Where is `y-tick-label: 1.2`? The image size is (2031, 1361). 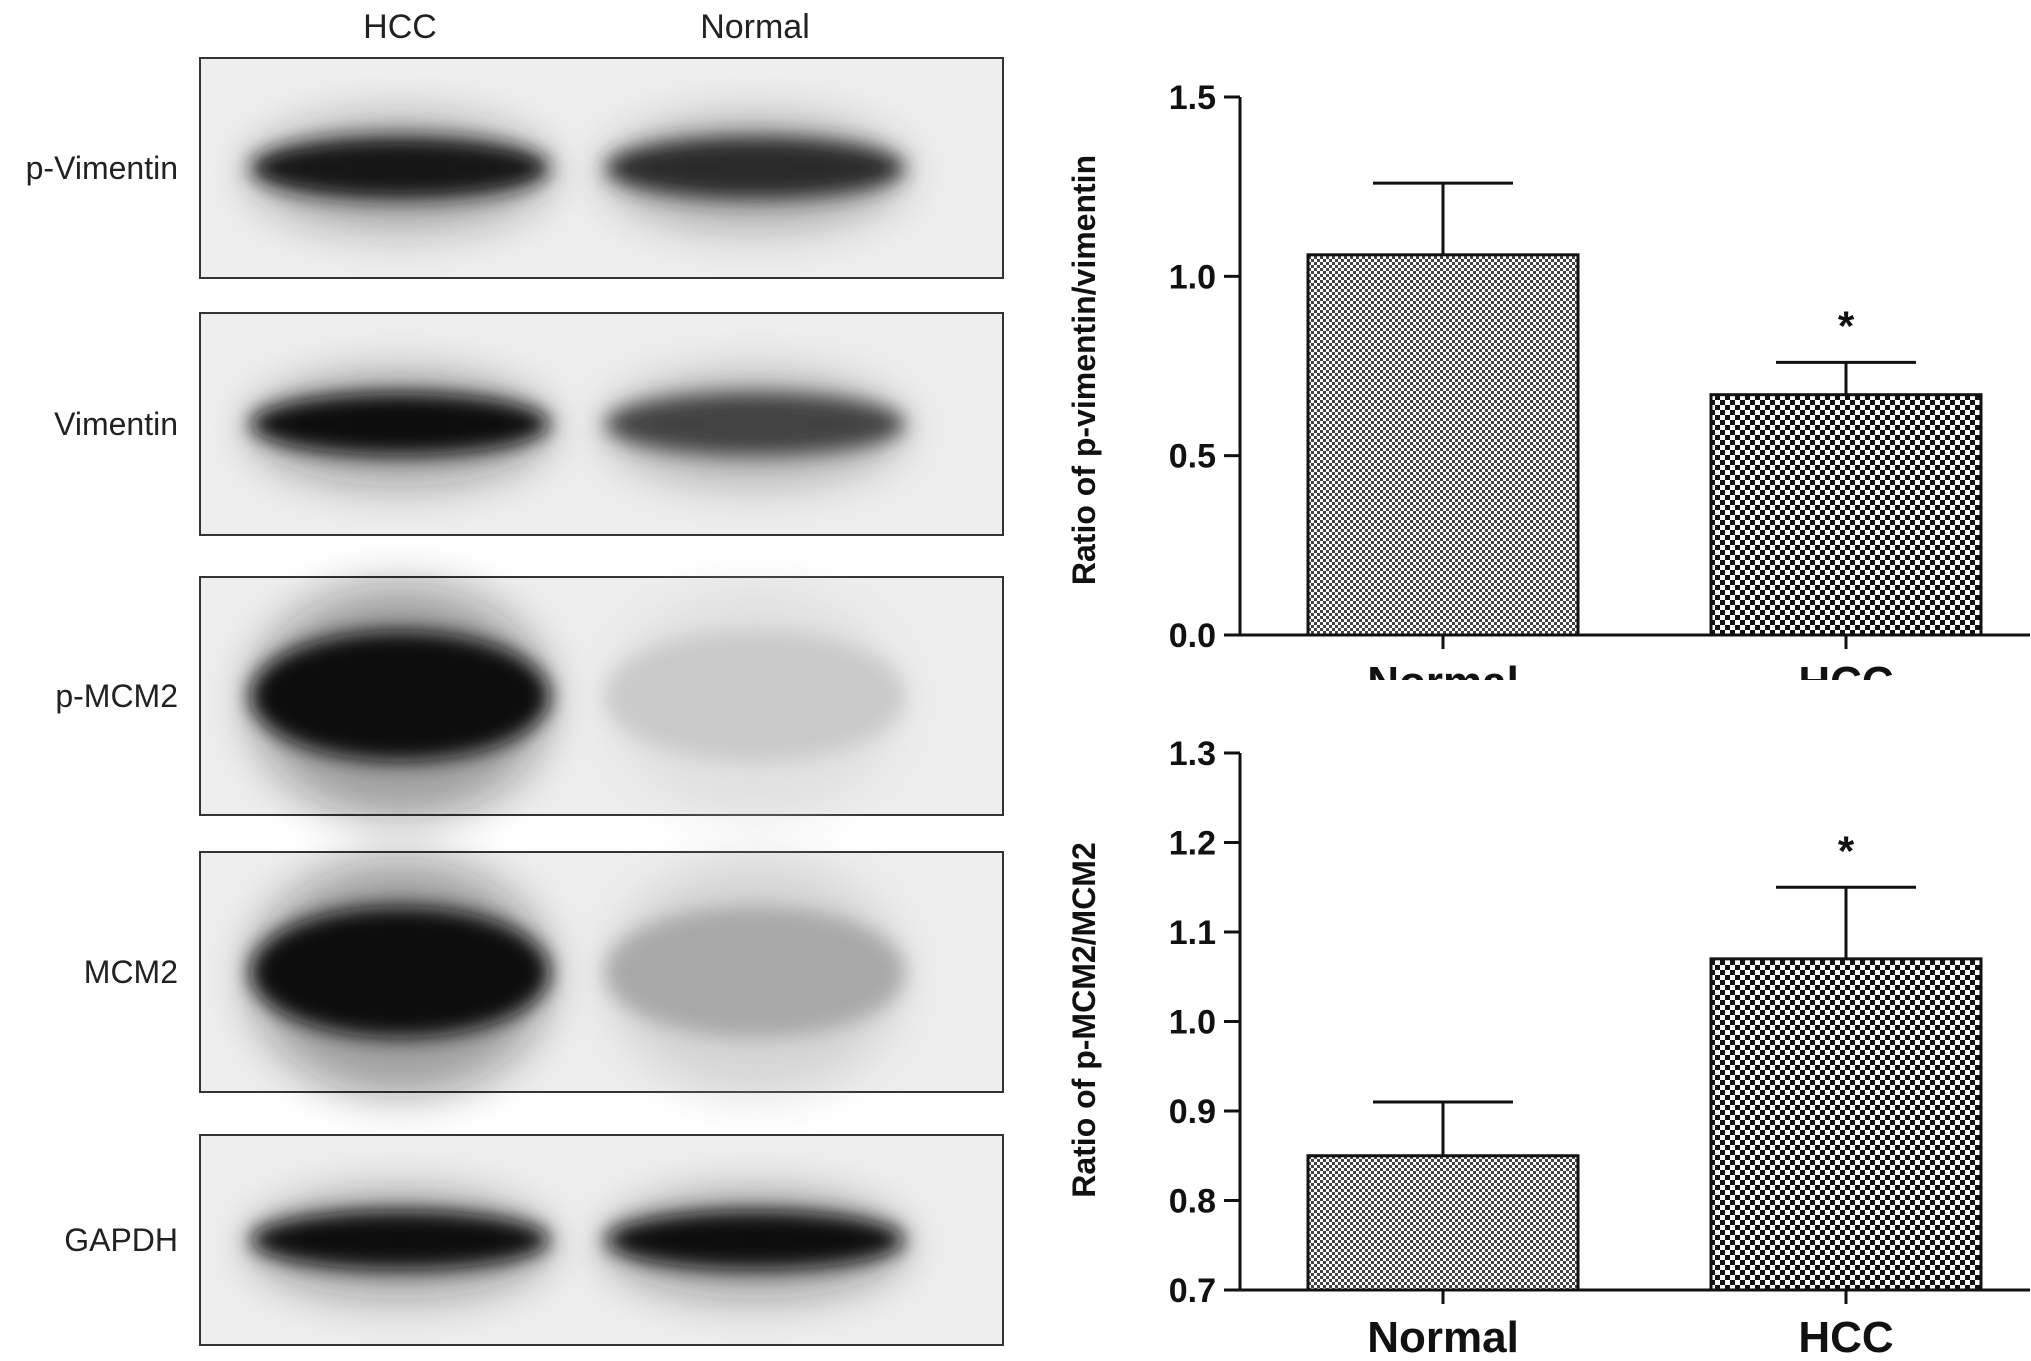 y-tick-label: 1.2 is located at coordinates (1192, 844).